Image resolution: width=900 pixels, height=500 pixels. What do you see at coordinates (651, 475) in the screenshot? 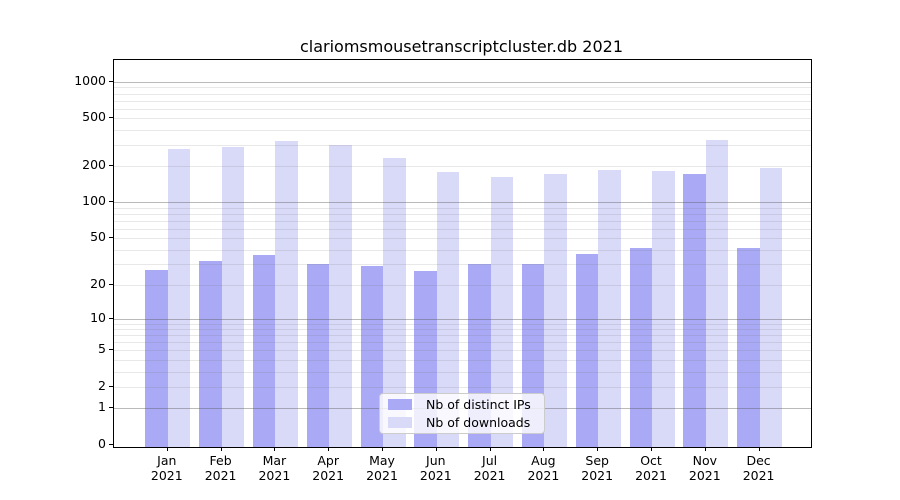
I see `x-tick-year-oct-2021: 2021` at bounding box center [651, 475].